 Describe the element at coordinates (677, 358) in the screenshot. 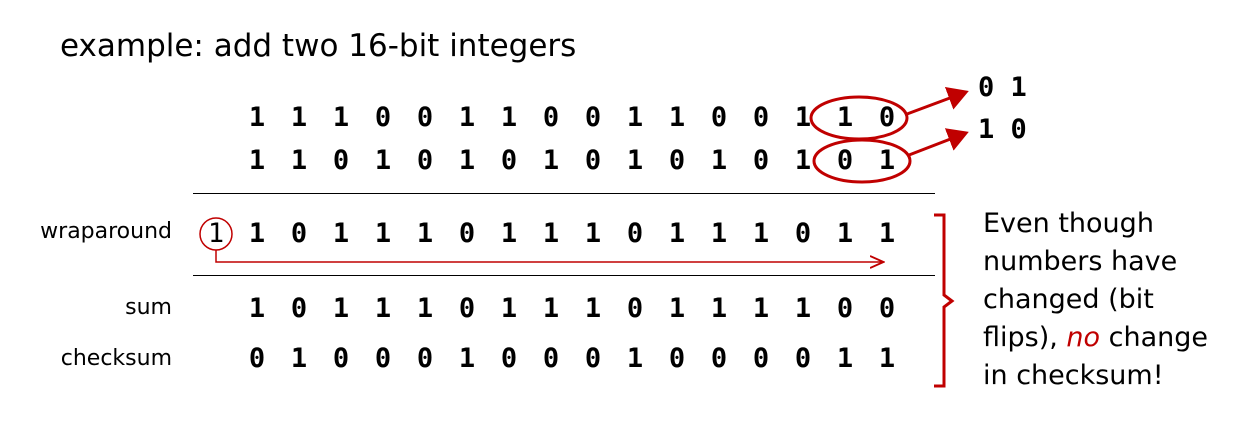

I see `bit-checksum-10: 0` at that location.